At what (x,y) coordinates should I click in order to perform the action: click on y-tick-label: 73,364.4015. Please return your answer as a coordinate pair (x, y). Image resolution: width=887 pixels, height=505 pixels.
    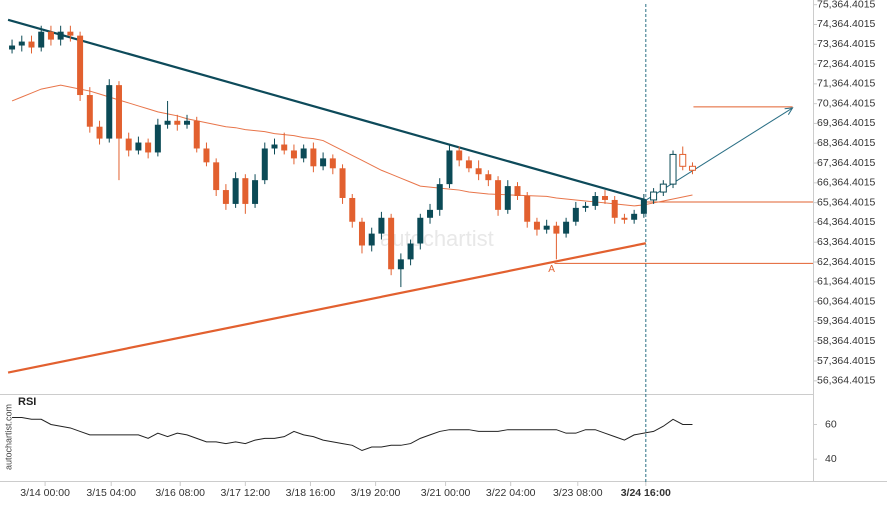
    Looking at the image, I should click on (846, 44).